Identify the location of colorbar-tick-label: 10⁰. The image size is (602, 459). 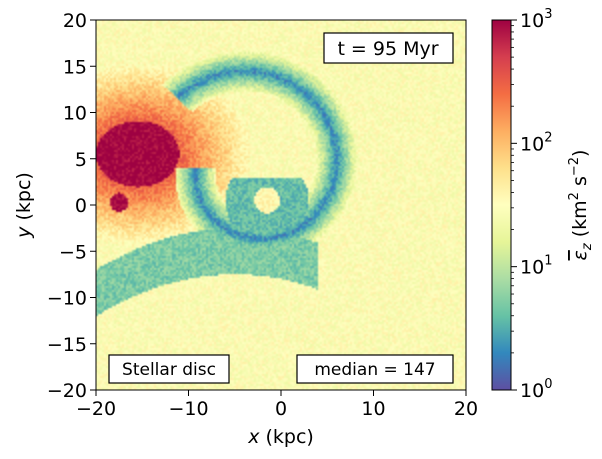
(536, 389).